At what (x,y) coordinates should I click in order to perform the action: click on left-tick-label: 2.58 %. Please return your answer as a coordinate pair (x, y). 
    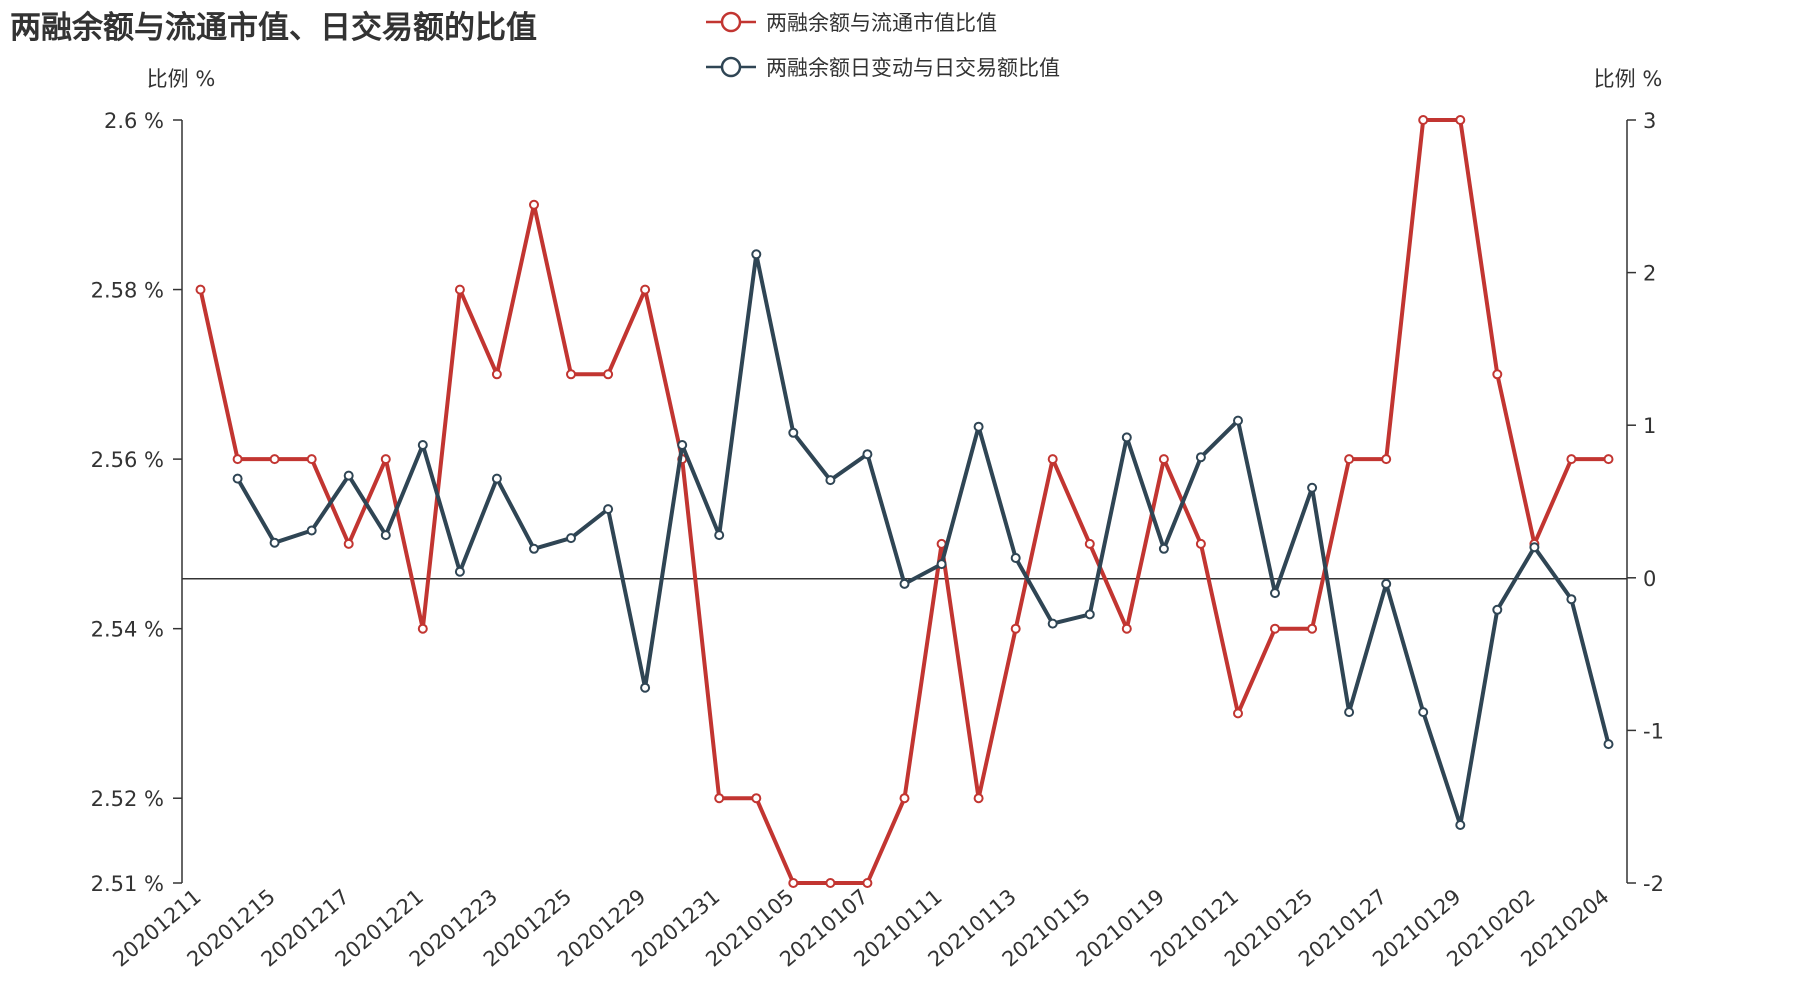
    Looking at the image, I should click on (127, 291).